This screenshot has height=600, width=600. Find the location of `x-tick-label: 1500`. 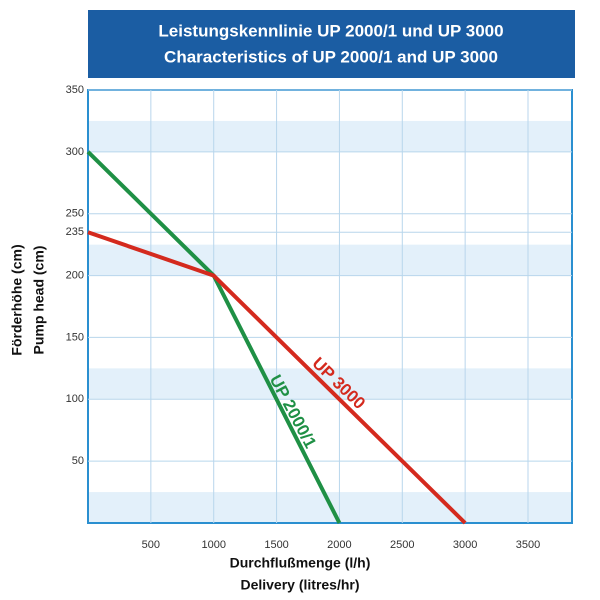

x-tick-label: 1500 is located at coordinates (276, 545).